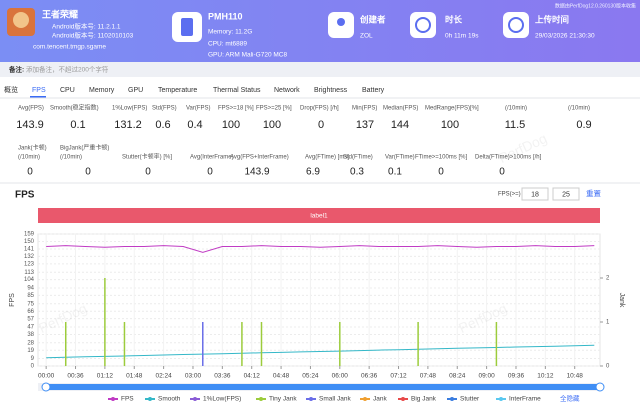 This screenshot has height=402, width=640. I want to click on stat-header: FPS>=18 [%], so click(236, 109).